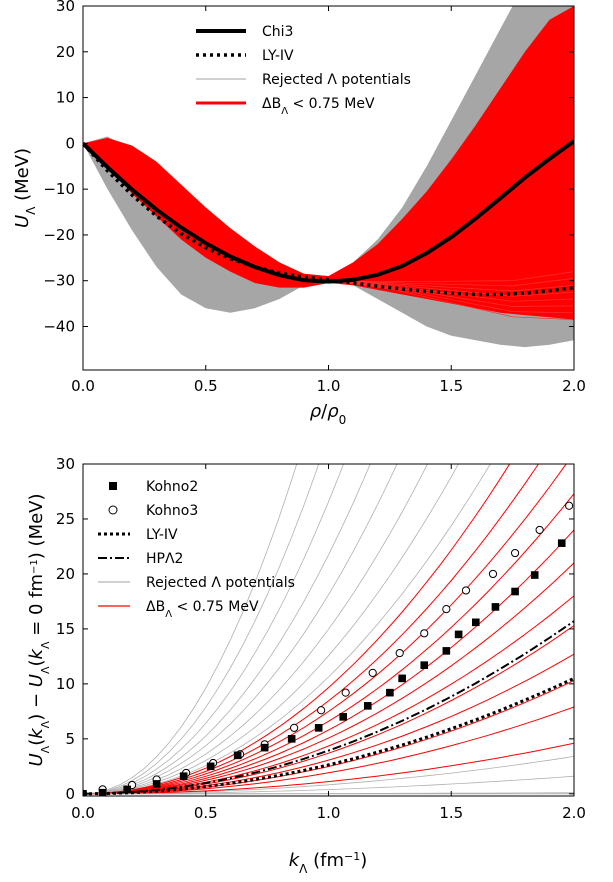 Image resolution: width=613 pixels, height=882 pixels. I want to click on y-tick-label: −40, so click(59, 327).